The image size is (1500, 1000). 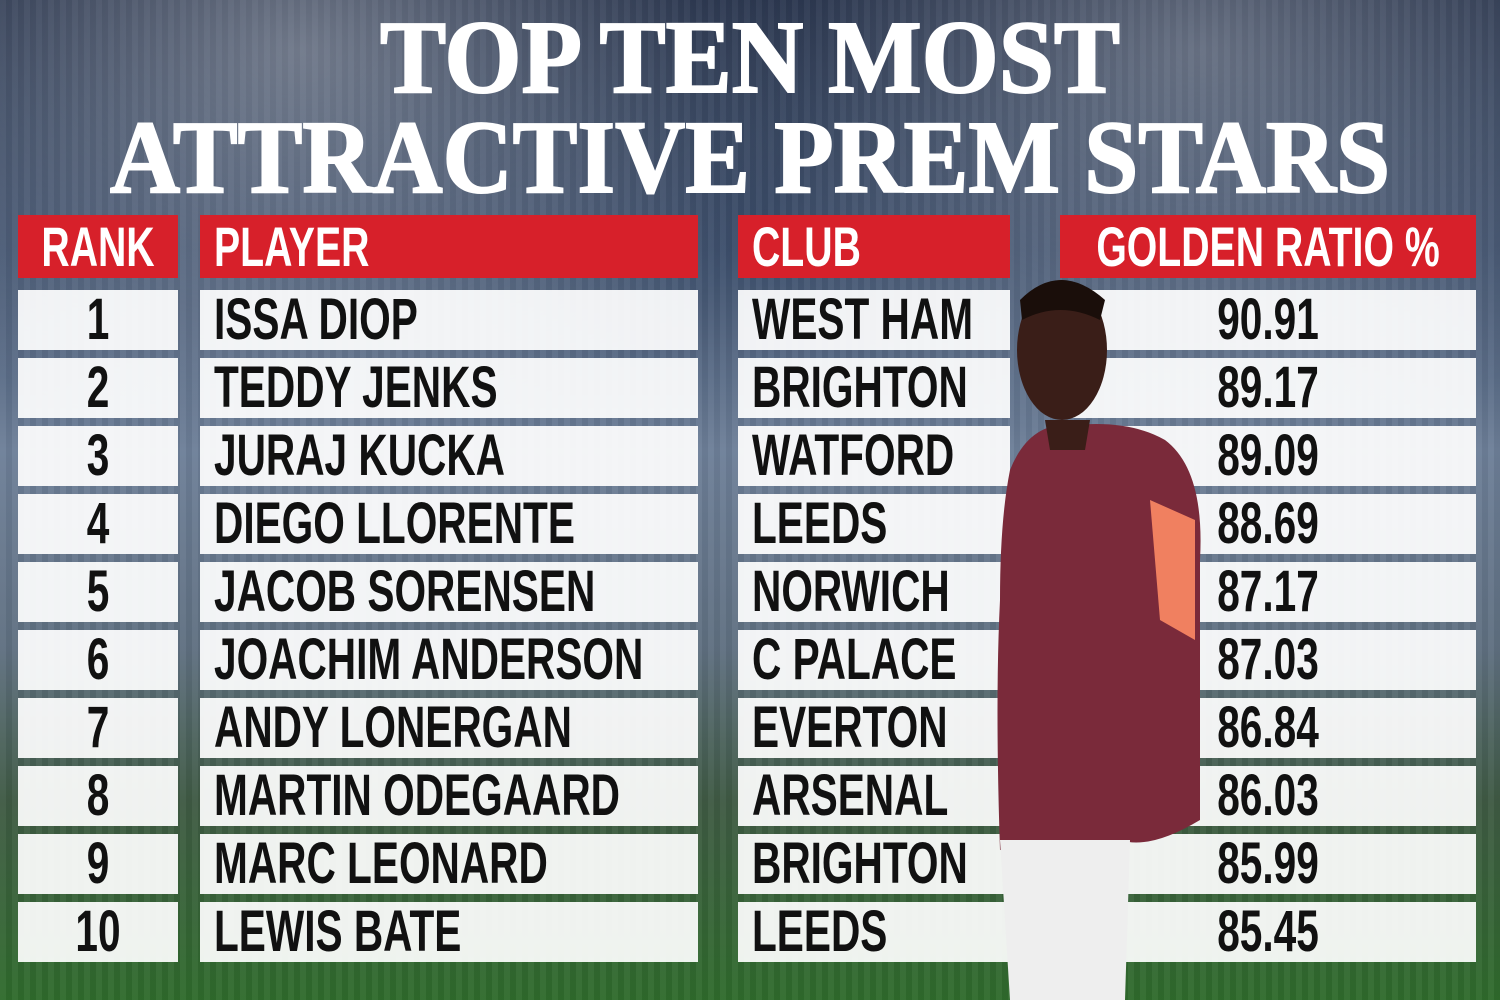 I want to click on rank: 2, so click(x=98, y=388).